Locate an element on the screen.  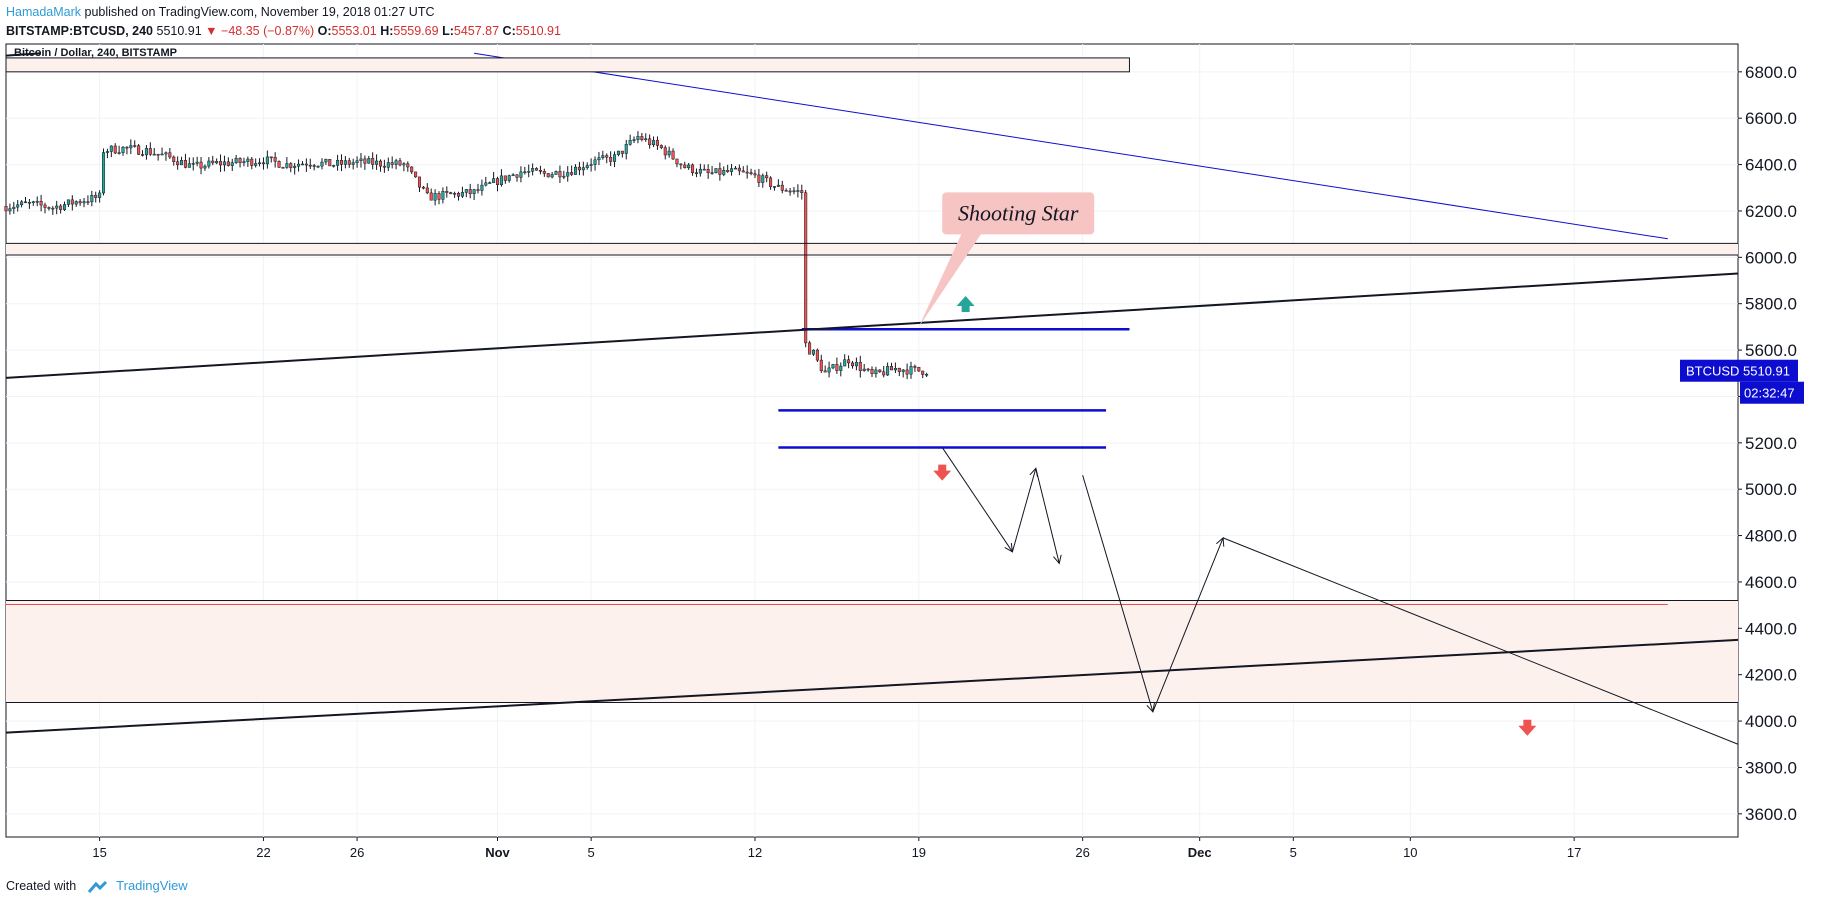
low-label: L: is located at coordinates (448, 31).